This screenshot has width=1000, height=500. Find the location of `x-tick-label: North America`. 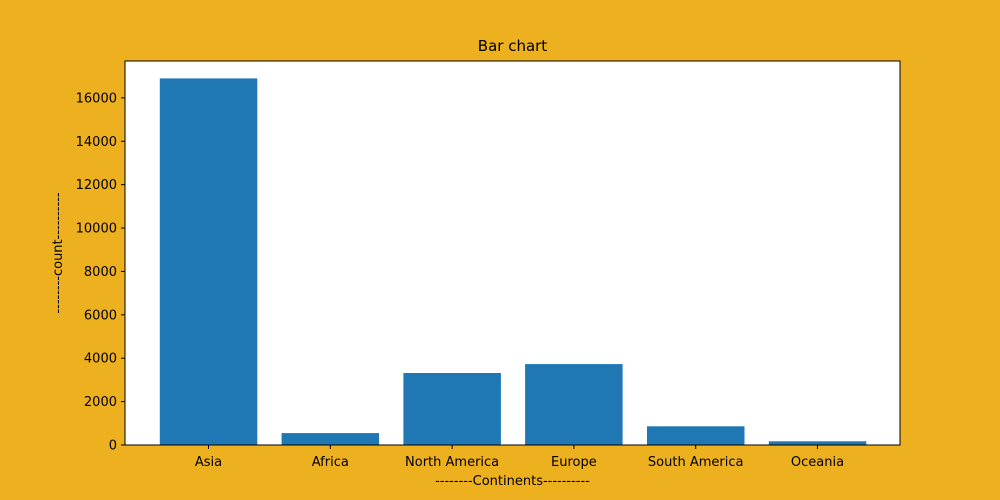

x-tick-label: North America is located at coordinates (452, 462).